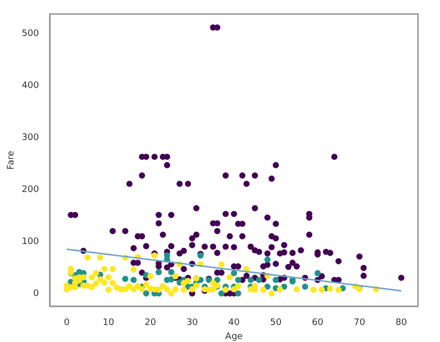  What do you see at coordinates (11, 160) in the screenshot?
I see `y-axis-title: Fare` at bounding box center [11, 160].